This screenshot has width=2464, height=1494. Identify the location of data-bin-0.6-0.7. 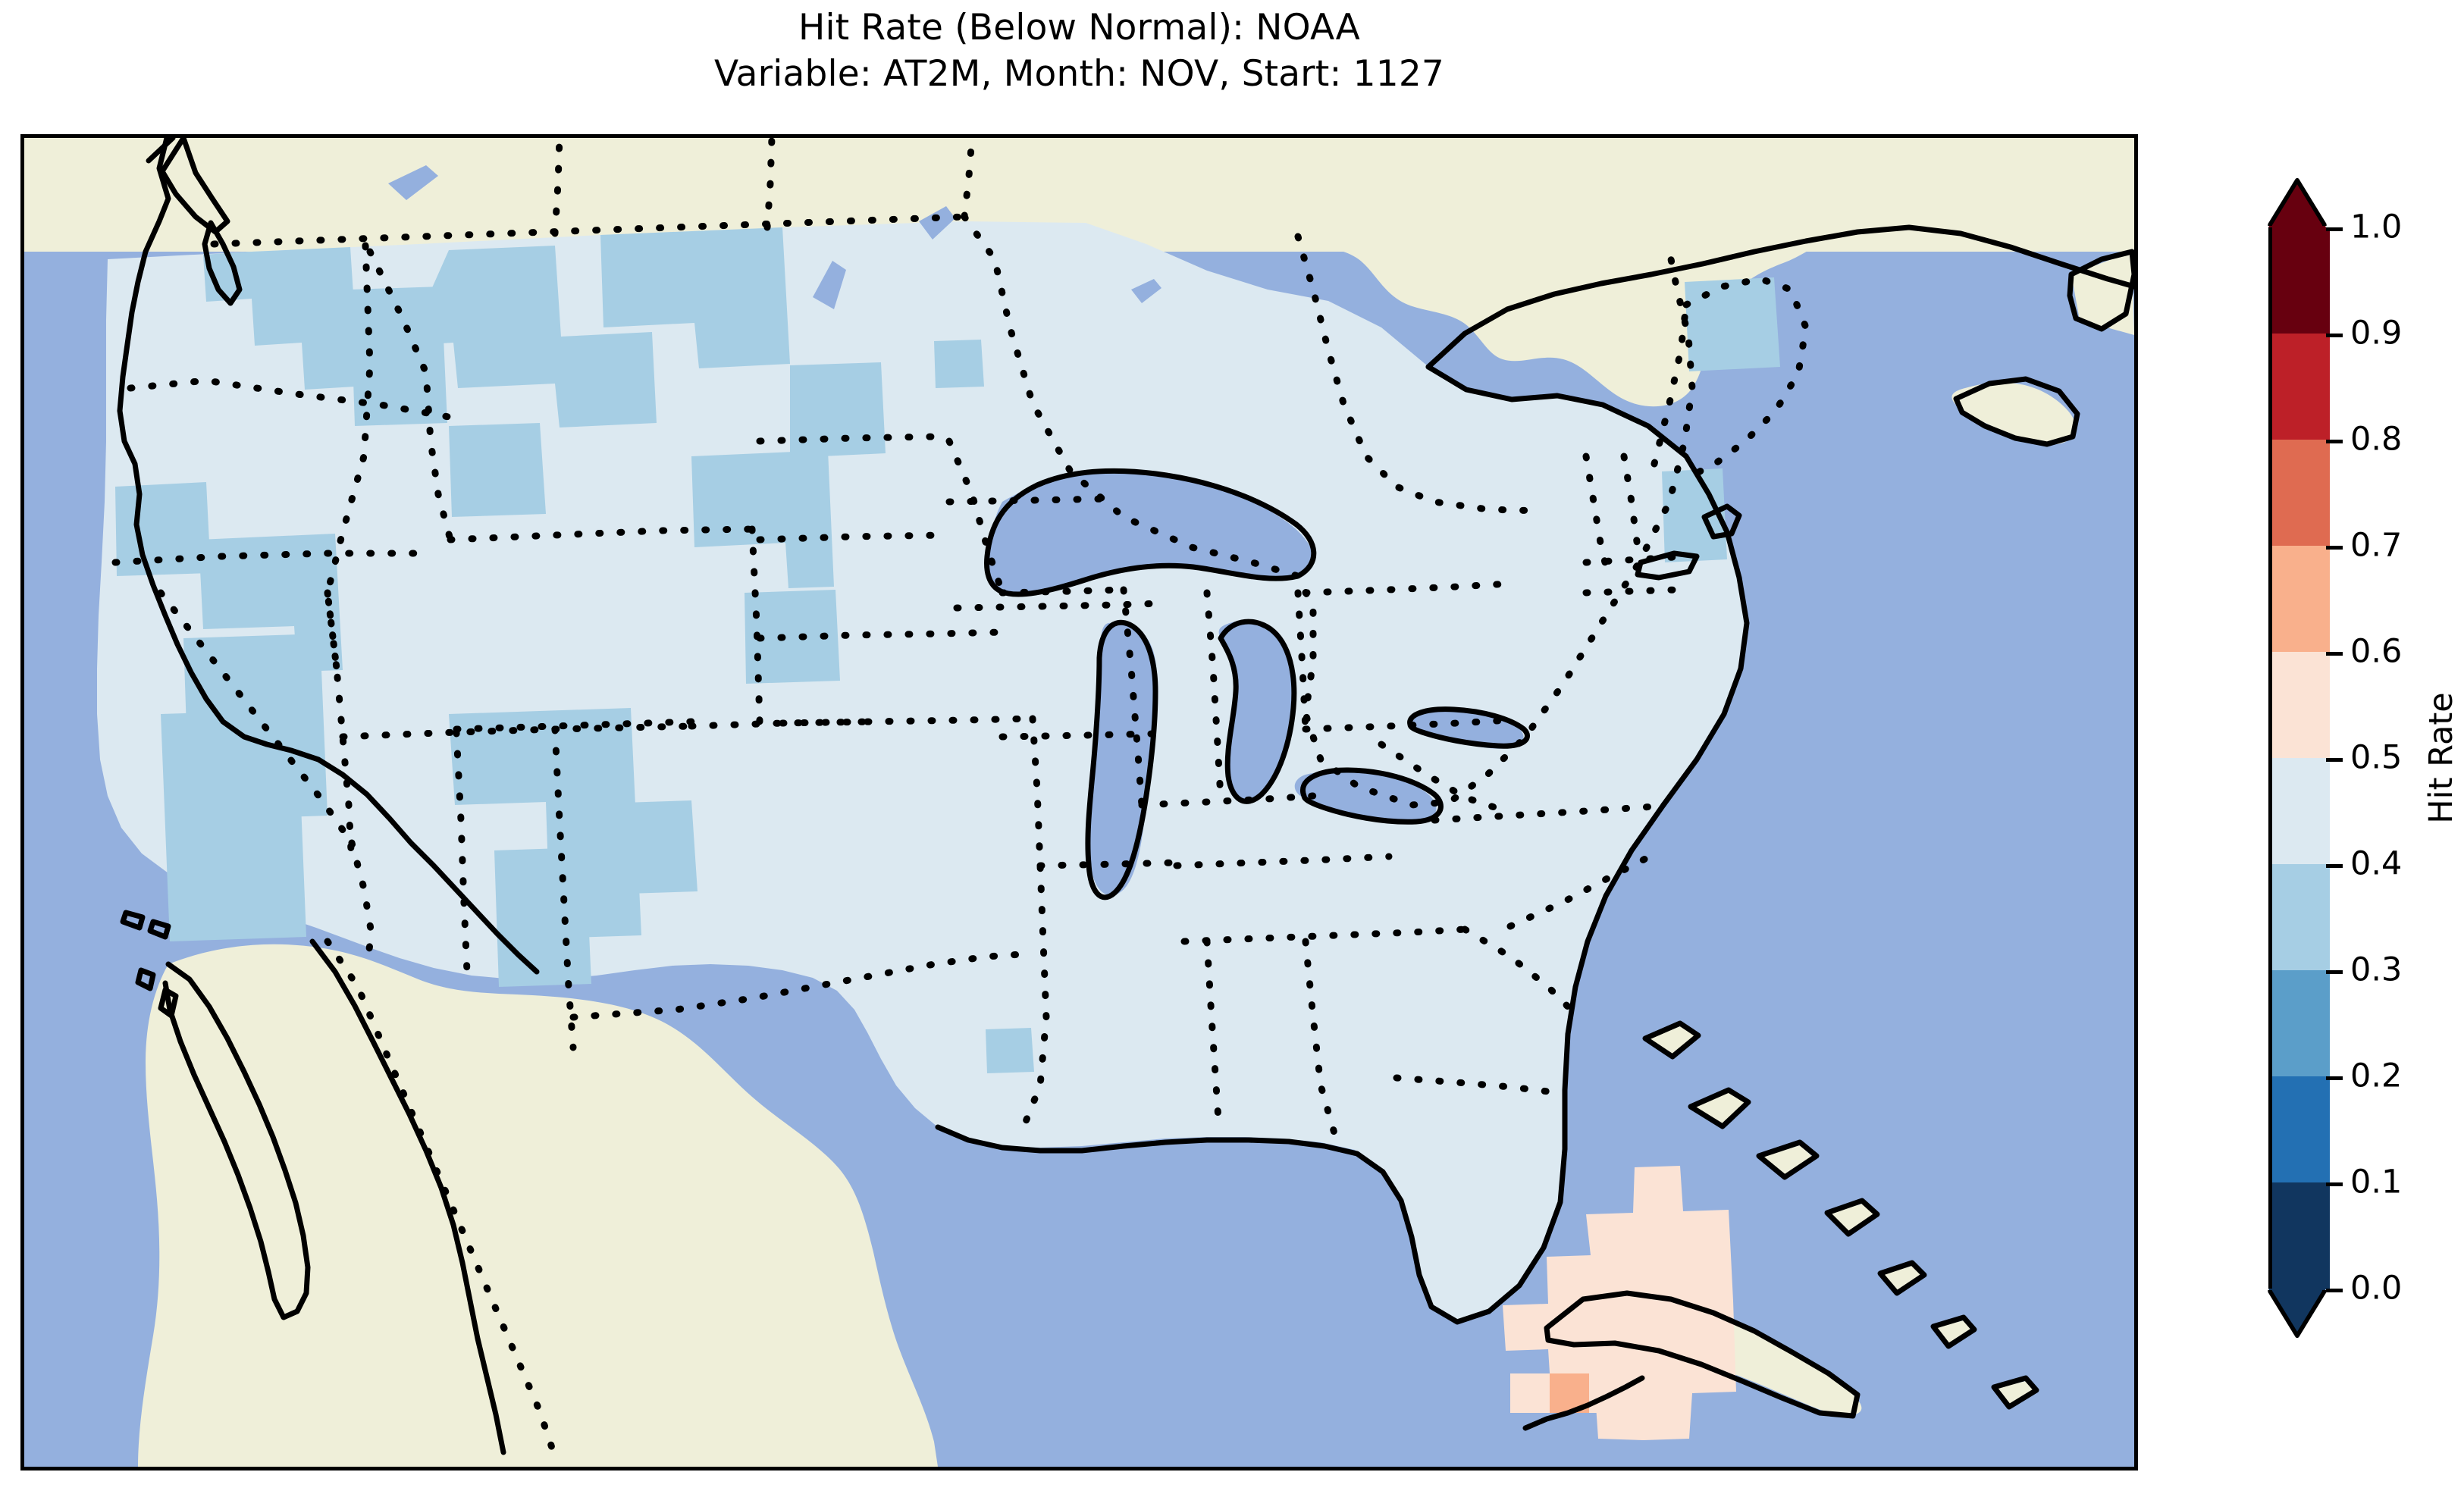
(1570, 1393).